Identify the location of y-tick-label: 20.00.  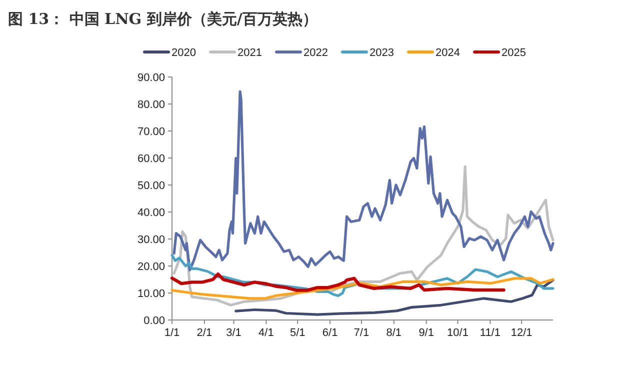
(151, 267).